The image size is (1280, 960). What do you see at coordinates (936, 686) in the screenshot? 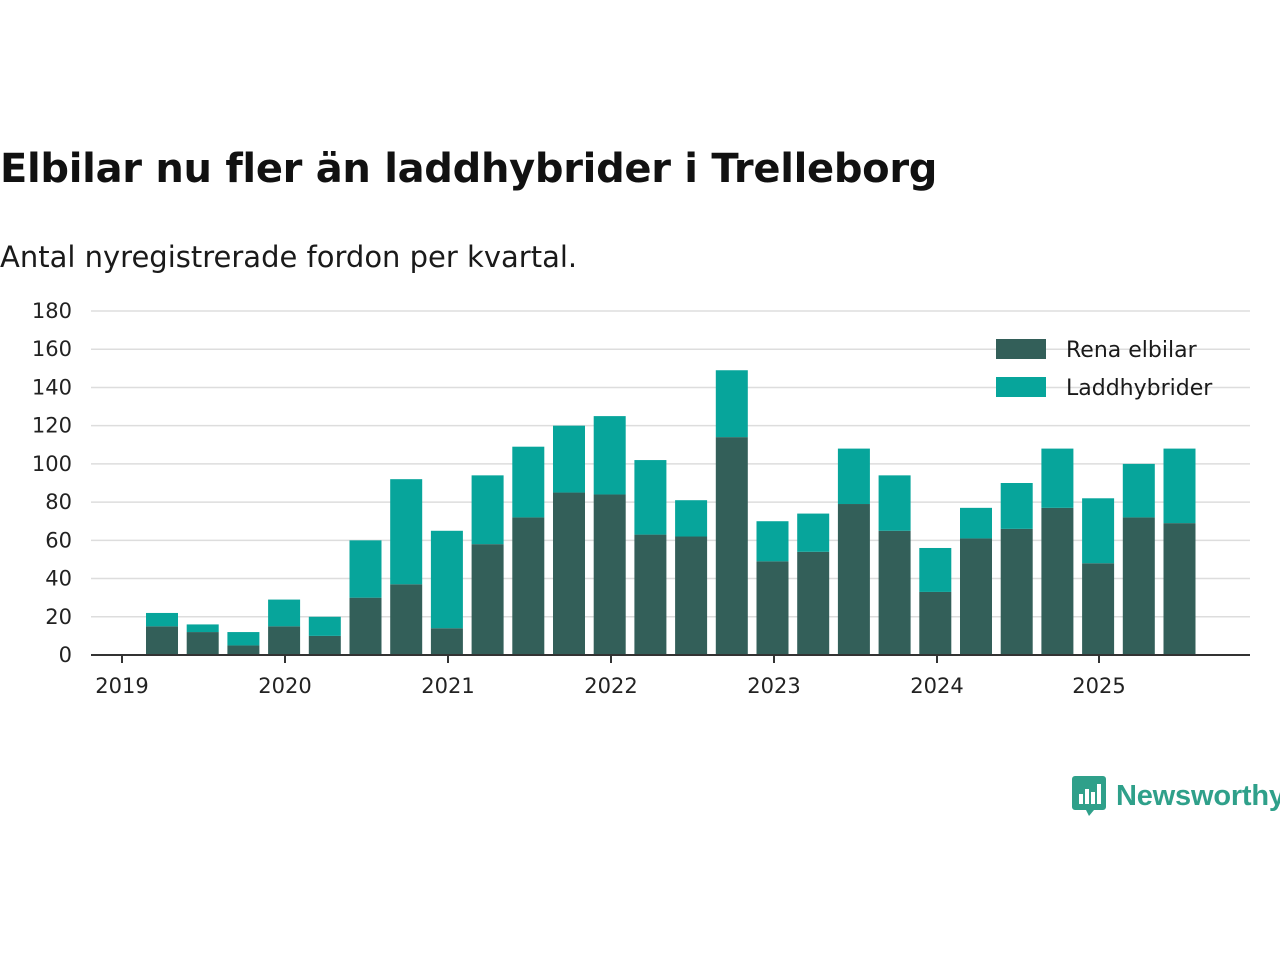
I see `x-tick-label: 2024` at bounding box center [936, 686].